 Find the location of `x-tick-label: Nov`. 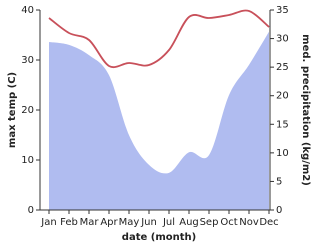

x-tick-label: Nov is located at coordinates (249, 222).